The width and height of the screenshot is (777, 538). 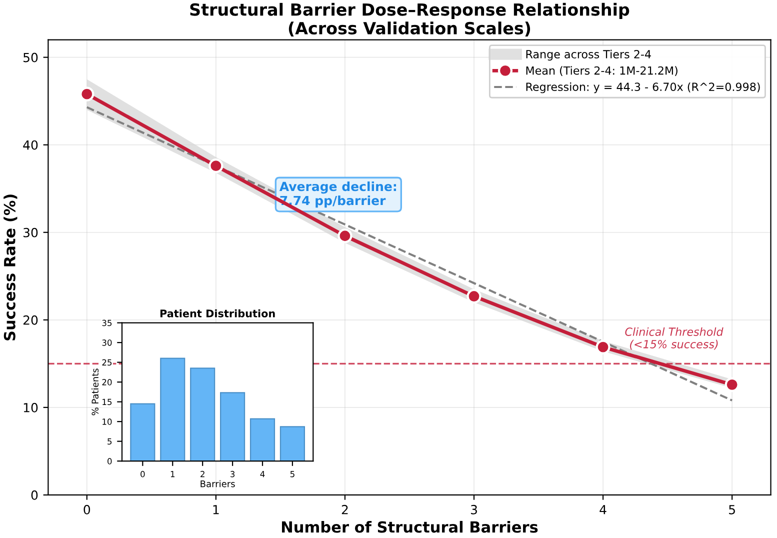 What do you see at coordinates (107, 362) in the screenshot?
I see `y-tick-label: 25` at bounding box center [107, 362].